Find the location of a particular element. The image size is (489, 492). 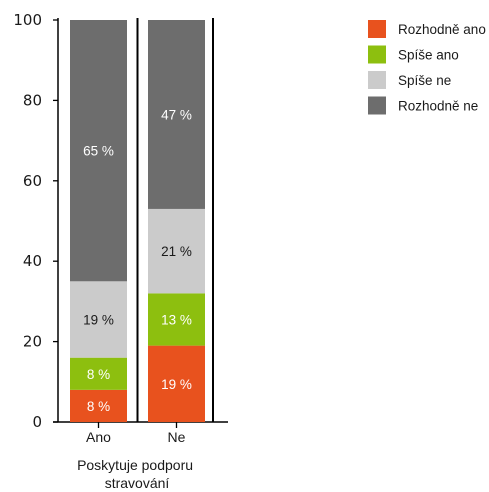

x-axis-title-line-1: Poskytuje podporu is located at coordinates (135, 465).